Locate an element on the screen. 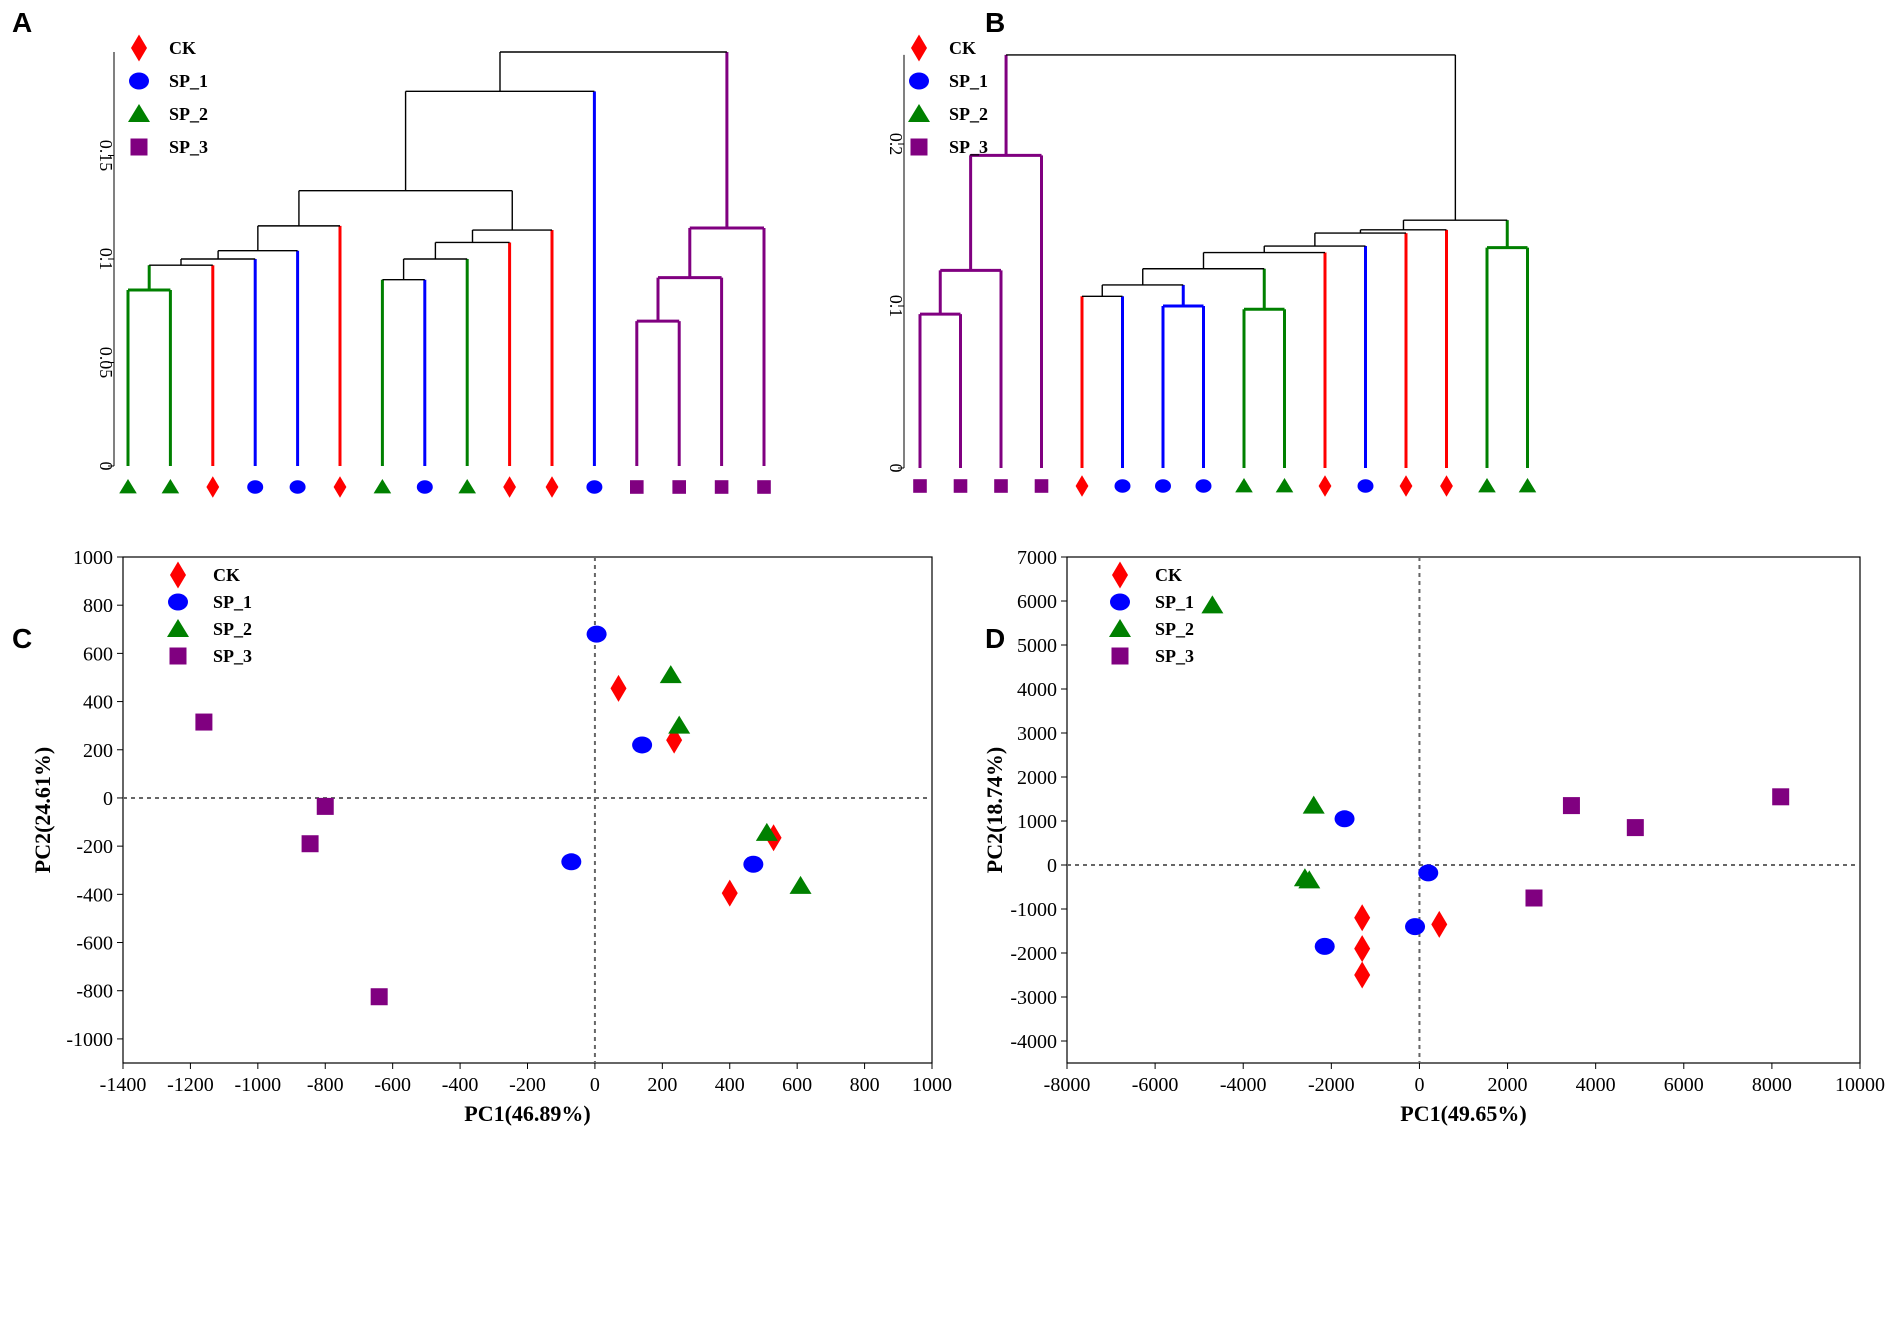  x-tick-label: 0 is located at coordinates (1419, 1085).